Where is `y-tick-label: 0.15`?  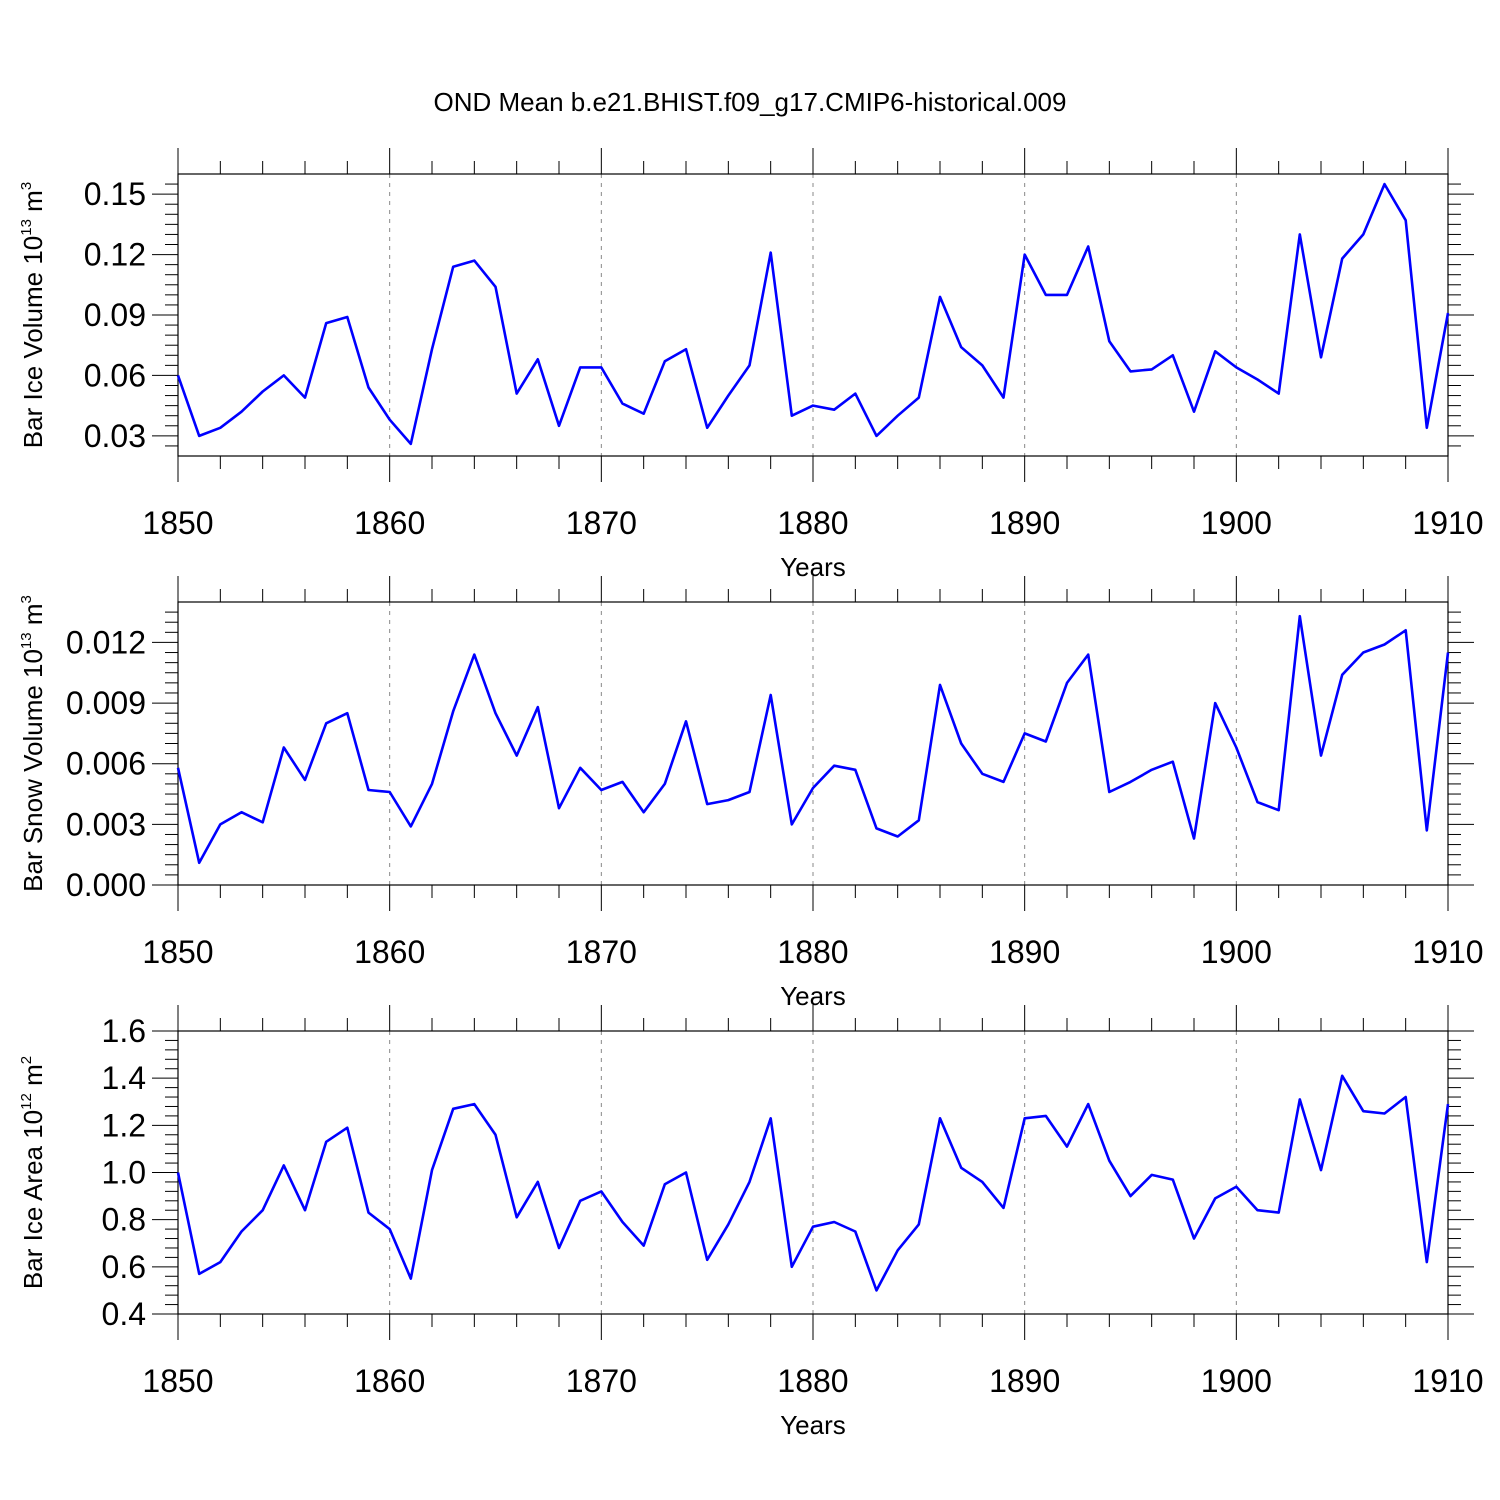
y-tick-label: 0.15 is located at coordinates (115, 194).